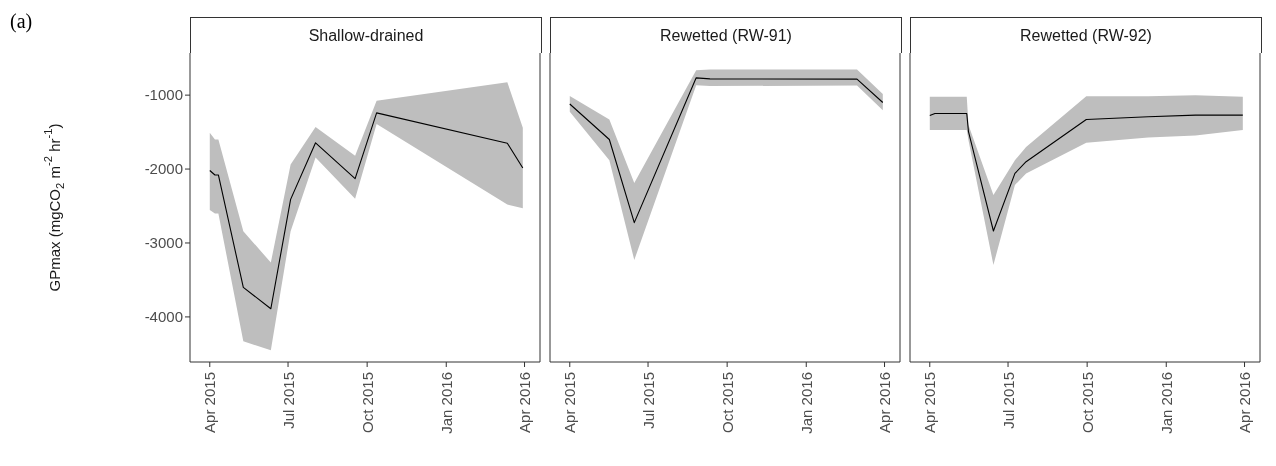 Image resolution: width=1276 pixels, height=466 pixels. I want to click on y-tick-label: -1000, so click(163, 95).